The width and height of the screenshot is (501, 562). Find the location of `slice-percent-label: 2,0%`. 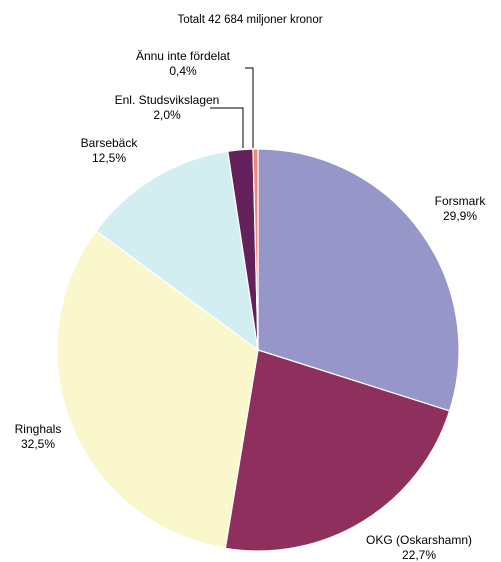

slice-percent-label: 2,0% is located at coordinates (167, 115).